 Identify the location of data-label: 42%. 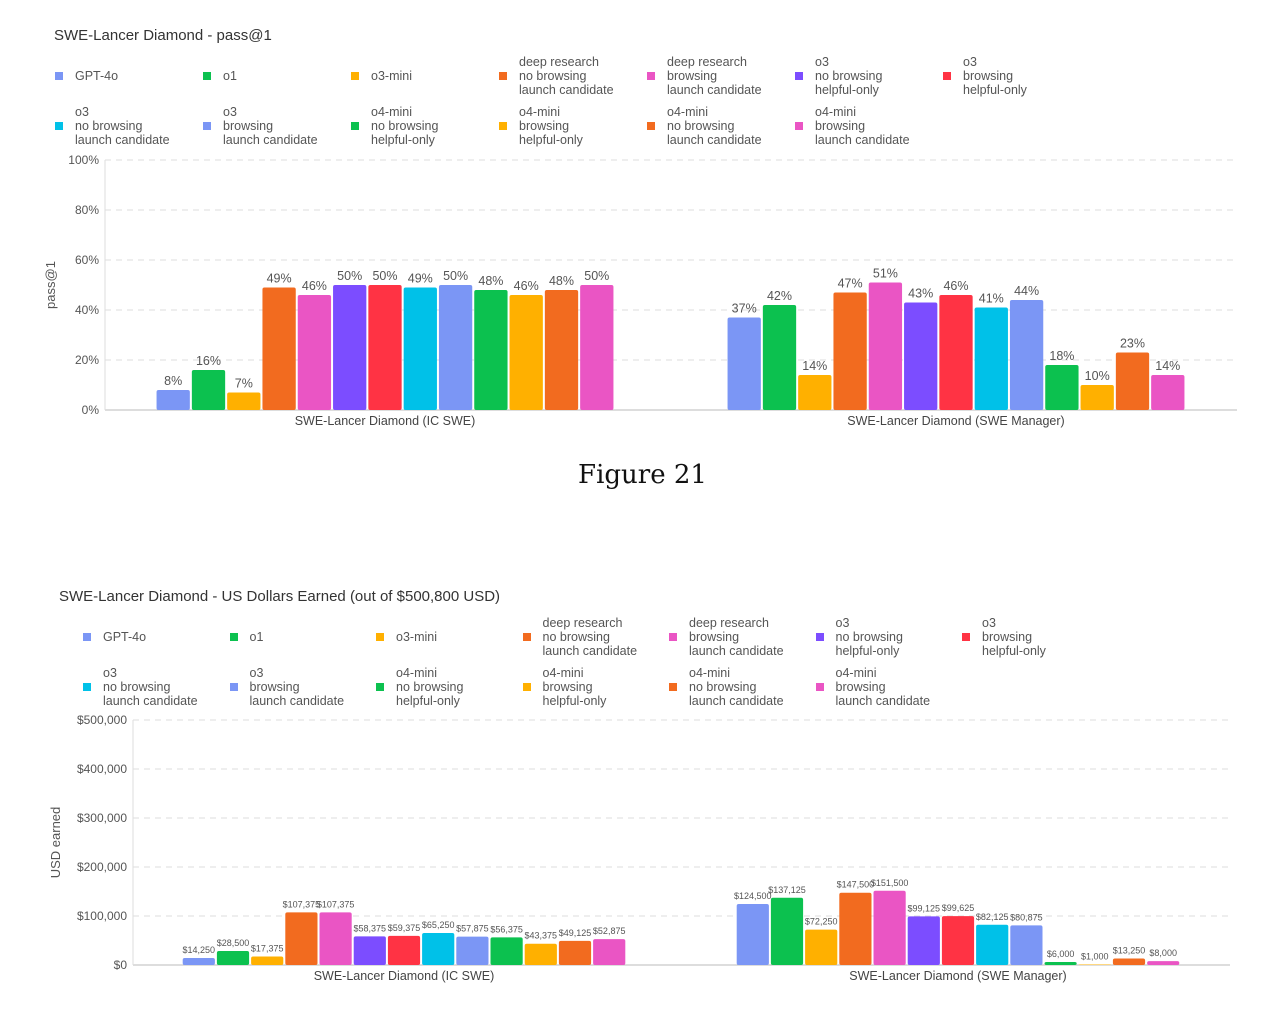
(779, 296).